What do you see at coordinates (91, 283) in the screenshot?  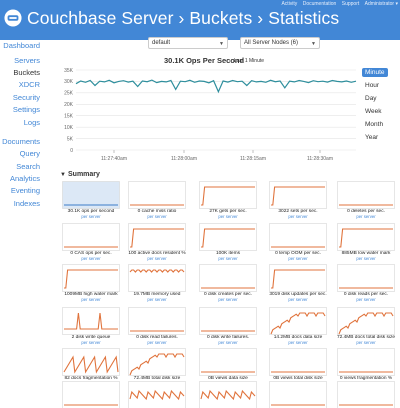 I see `stat-tile: 1009MB high water mark per server` at bounding box center [91, 283].